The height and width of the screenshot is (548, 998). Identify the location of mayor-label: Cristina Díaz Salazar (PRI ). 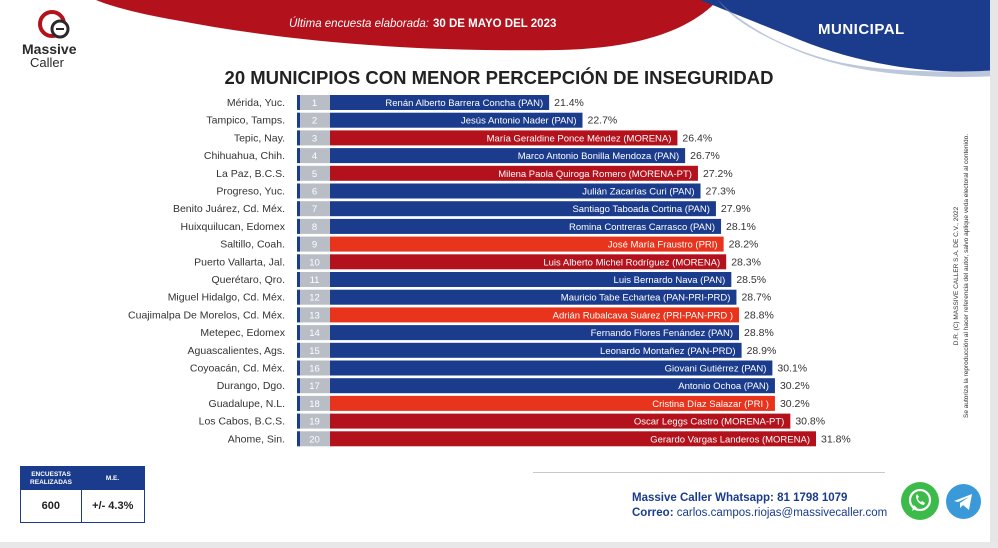
(710, 404).